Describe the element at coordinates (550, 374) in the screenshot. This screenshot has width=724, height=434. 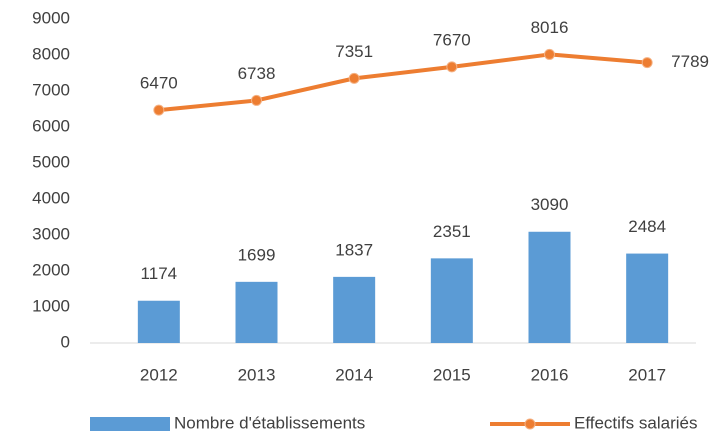
I see `x-tick-label: 2016` at that location.